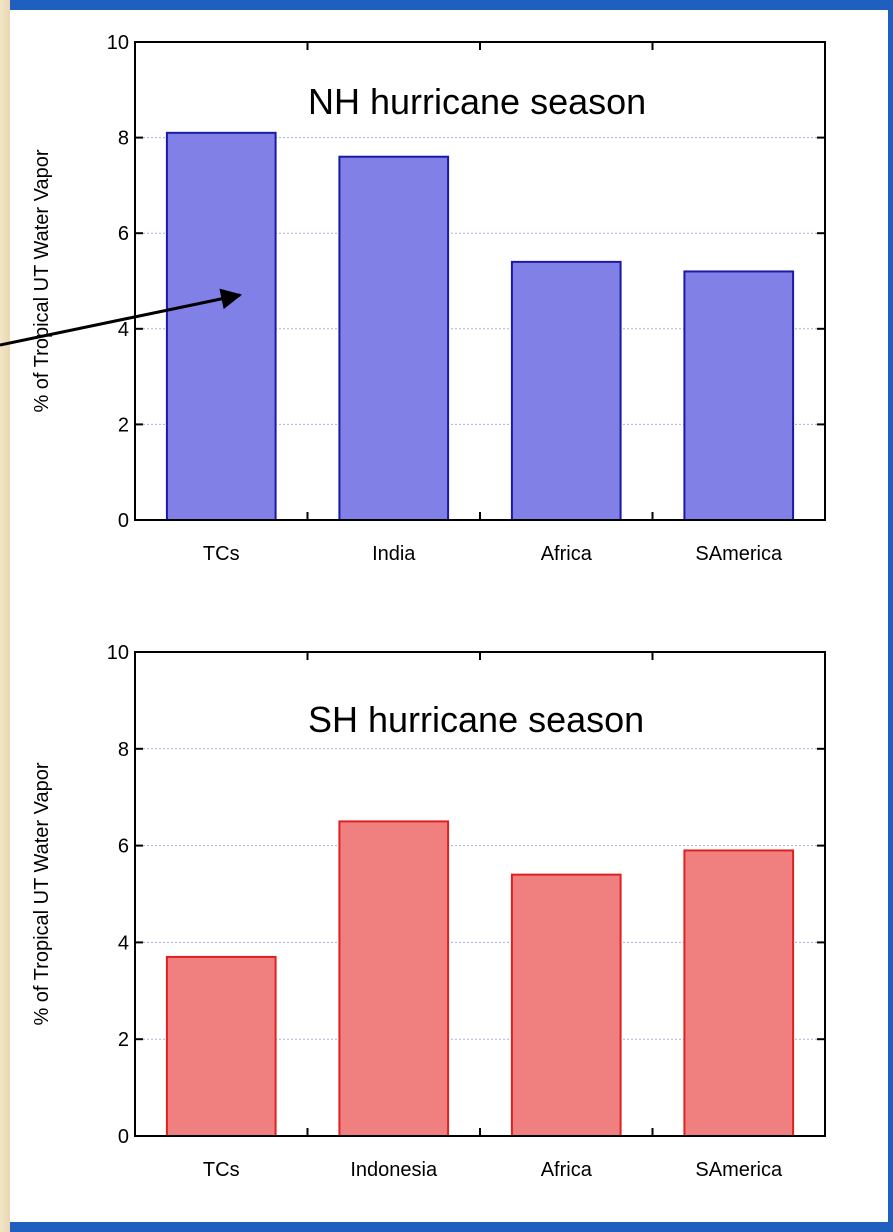 The height and width of the screenshot is (1232, 893). What do you see at coordinates (394, 338) in the screenshot?
I see `bar-india` at bounding box center [394, 338].